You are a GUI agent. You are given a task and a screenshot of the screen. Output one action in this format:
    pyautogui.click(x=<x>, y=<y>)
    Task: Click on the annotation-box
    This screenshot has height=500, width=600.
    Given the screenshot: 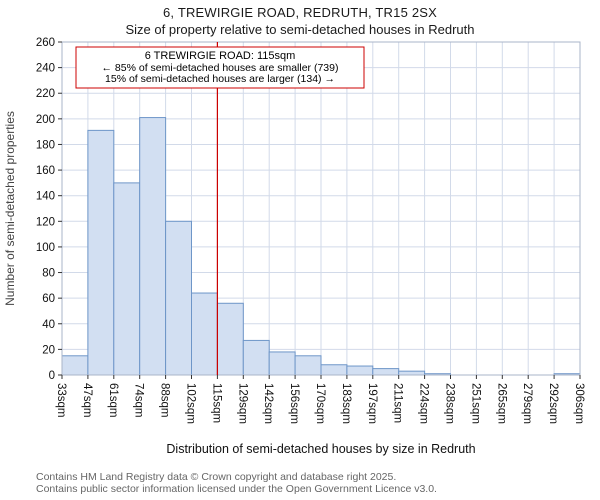 What is the action you would take?
    pyautogui.click(x=220, y=67)
    